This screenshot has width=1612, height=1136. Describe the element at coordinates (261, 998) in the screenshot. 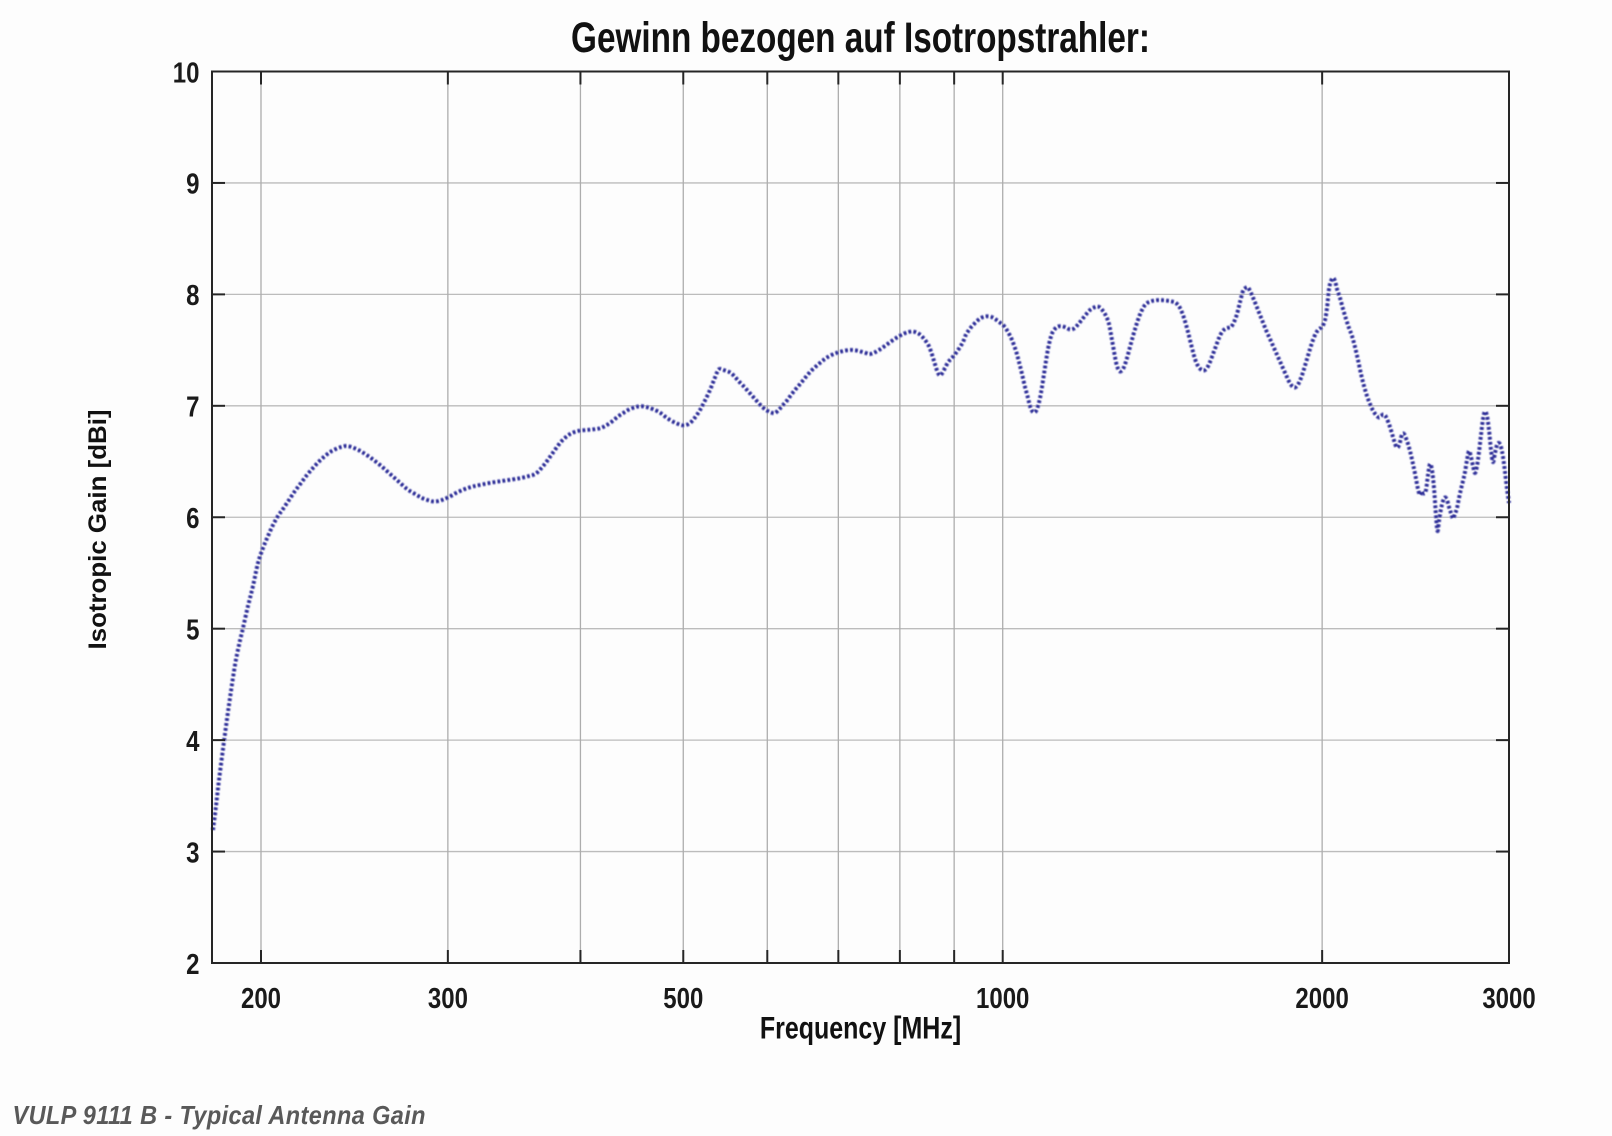

I see `svg-text: 200` at that location.